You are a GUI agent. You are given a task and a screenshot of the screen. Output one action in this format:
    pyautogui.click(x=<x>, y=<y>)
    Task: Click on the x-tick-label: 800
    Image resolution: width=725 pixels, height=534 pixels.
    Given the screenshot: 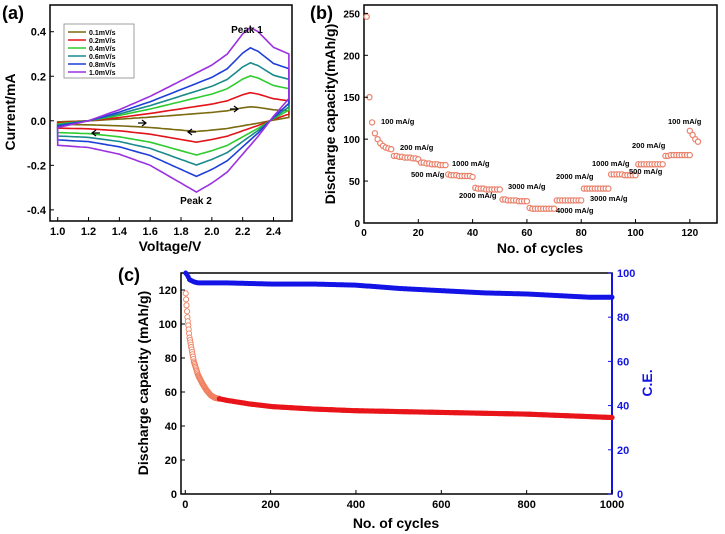 What is the action you would take?
    pyautogui.click(x=526, y=505)
    